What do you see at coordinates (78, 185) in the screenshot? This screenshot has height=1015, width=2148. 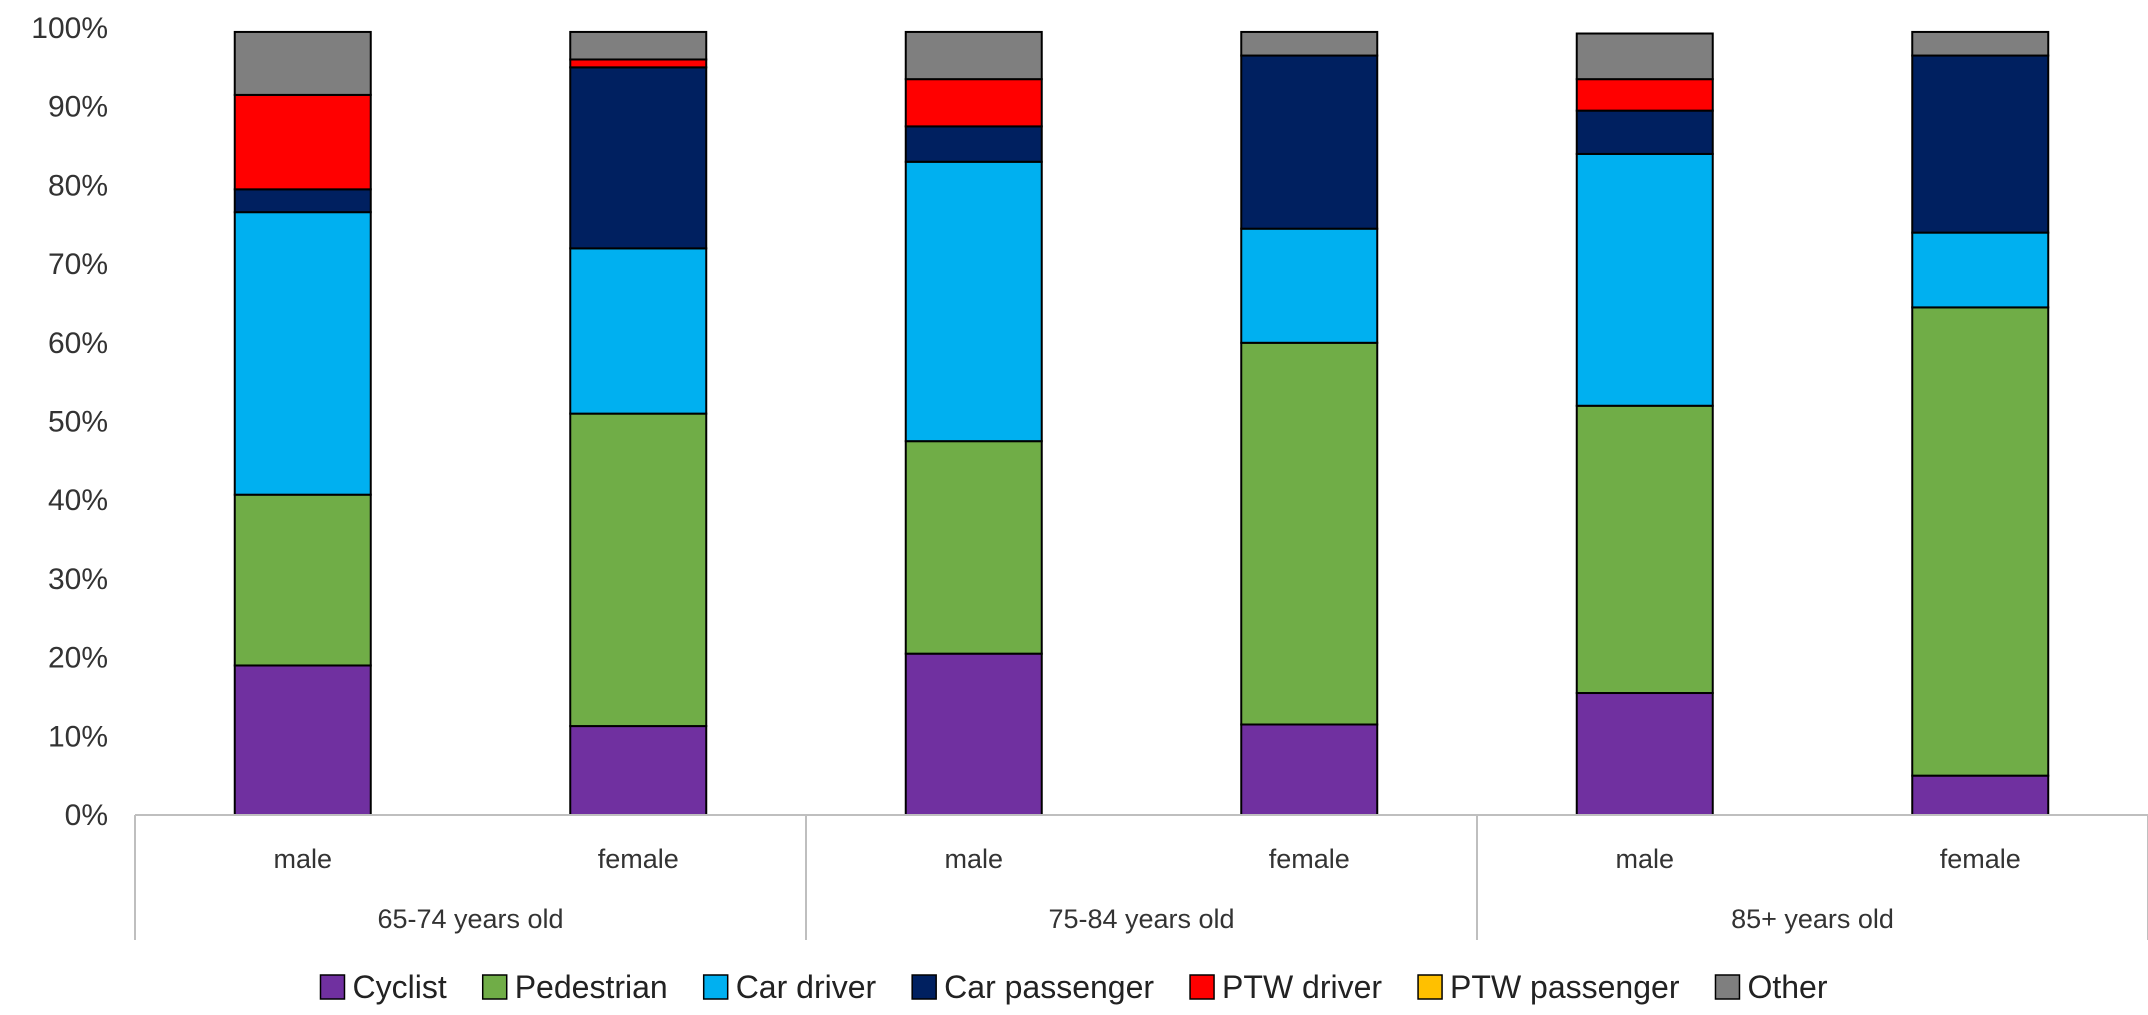 I see `y-tick-label: 80%` at bounding box center [78, 185].